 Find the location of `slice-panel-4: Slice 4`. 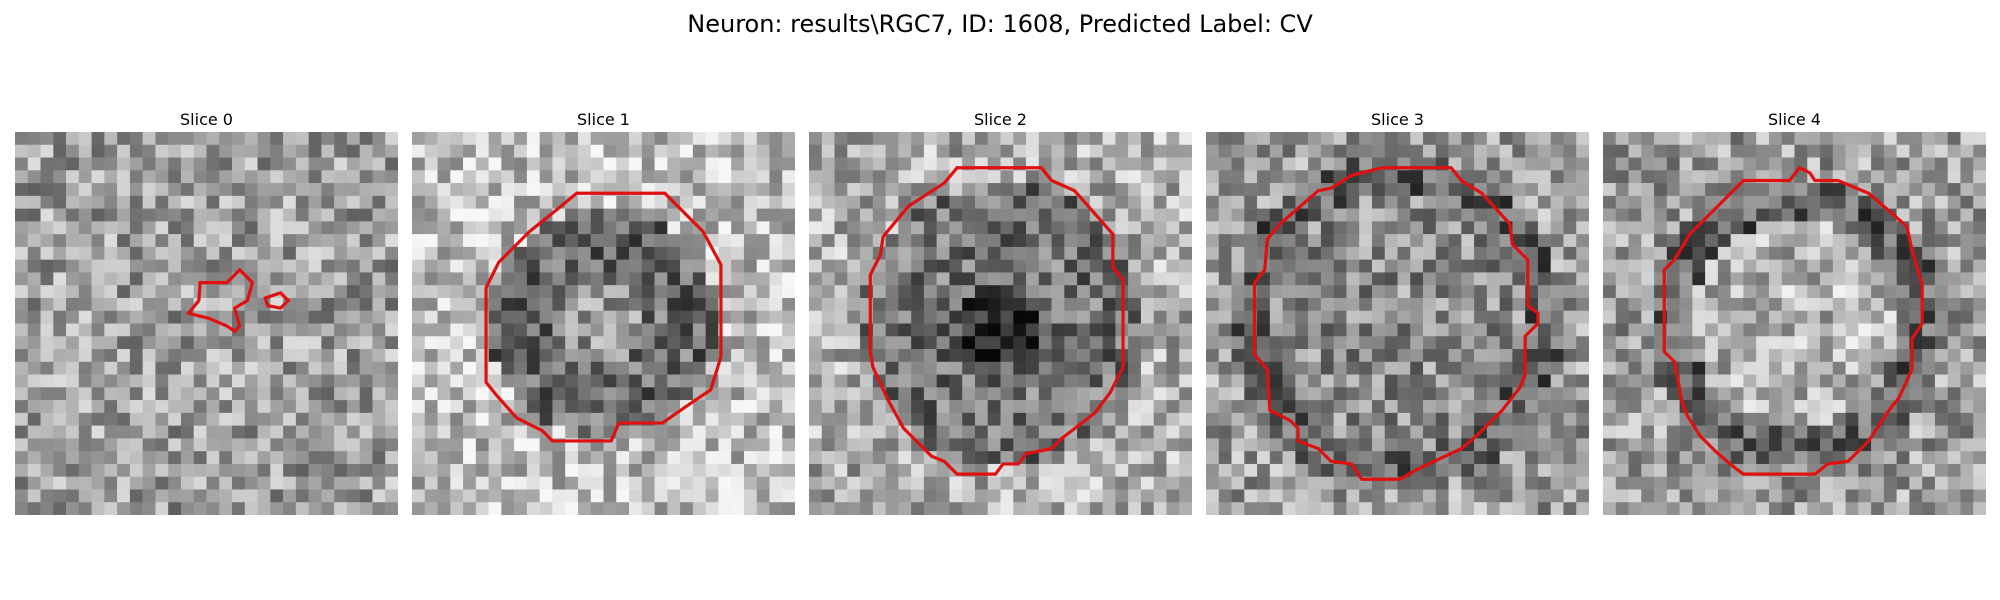

slice-panel-4: Slice 4 is located at coordinates (1794, 311).